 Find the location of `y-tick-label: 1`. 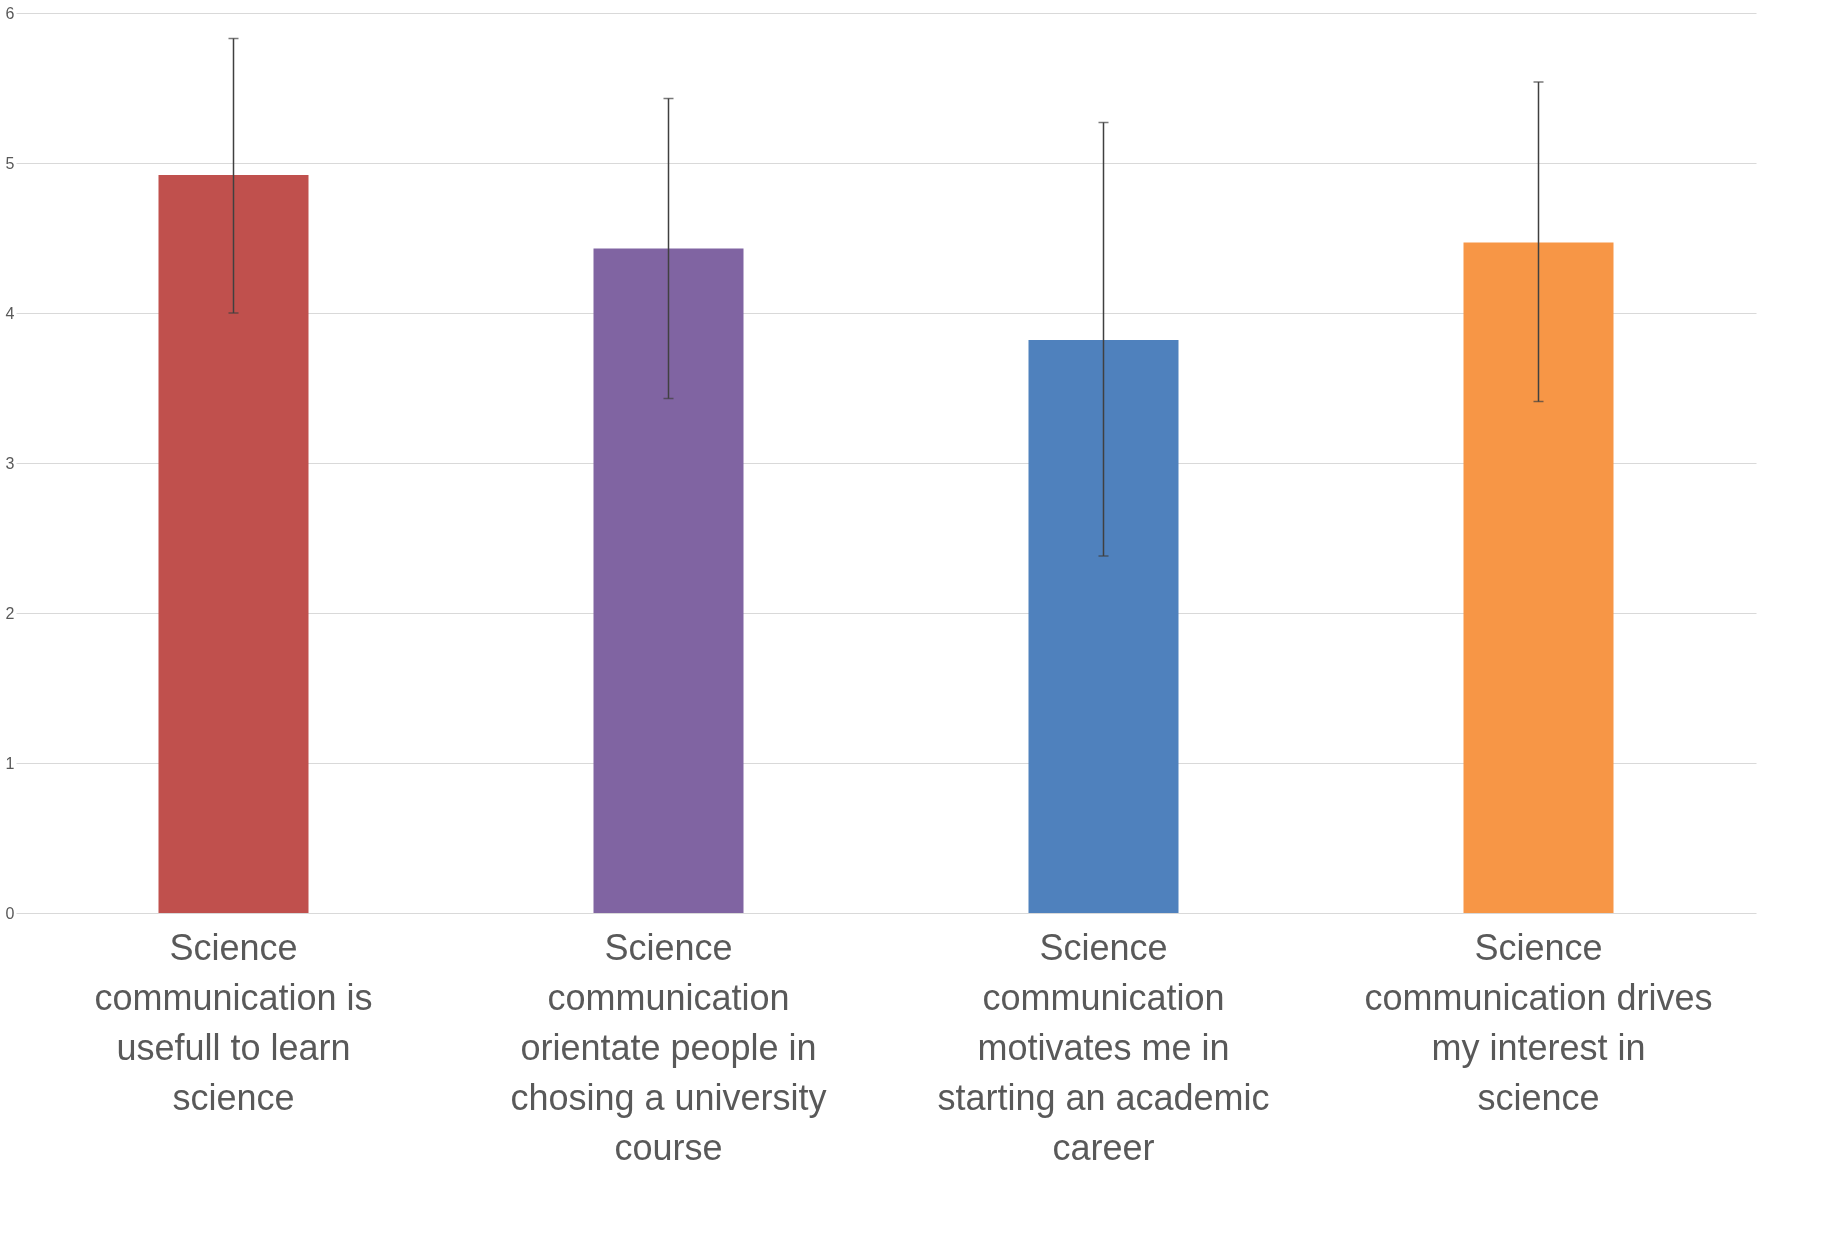

y-tick-label: 1 is located at coordinates (10, 763).